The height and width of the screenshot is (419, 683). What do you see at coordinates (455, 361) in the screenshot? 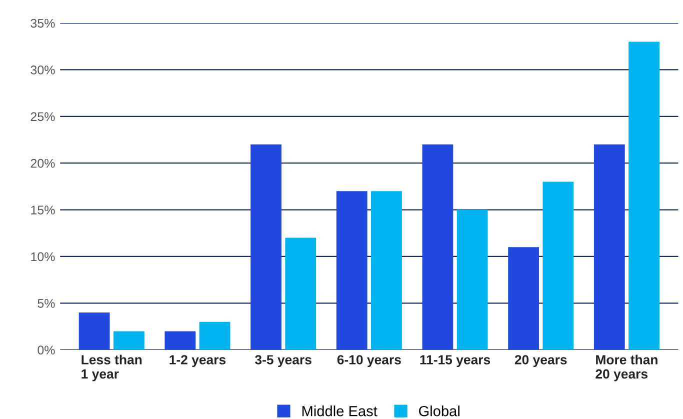
I see `x-tick-label: 11-15 years` at bounding box center [455, 361].